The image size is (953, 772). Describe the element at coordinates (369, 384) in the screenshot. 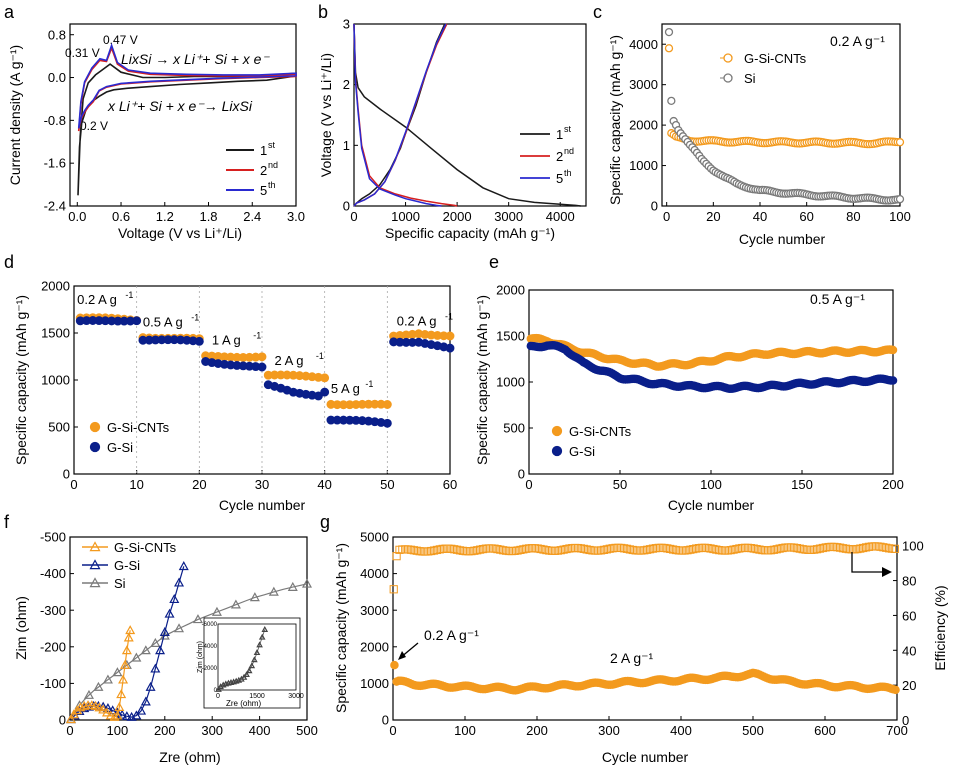

I see `panel-d-rate-label-sup-4: -1` at that location.